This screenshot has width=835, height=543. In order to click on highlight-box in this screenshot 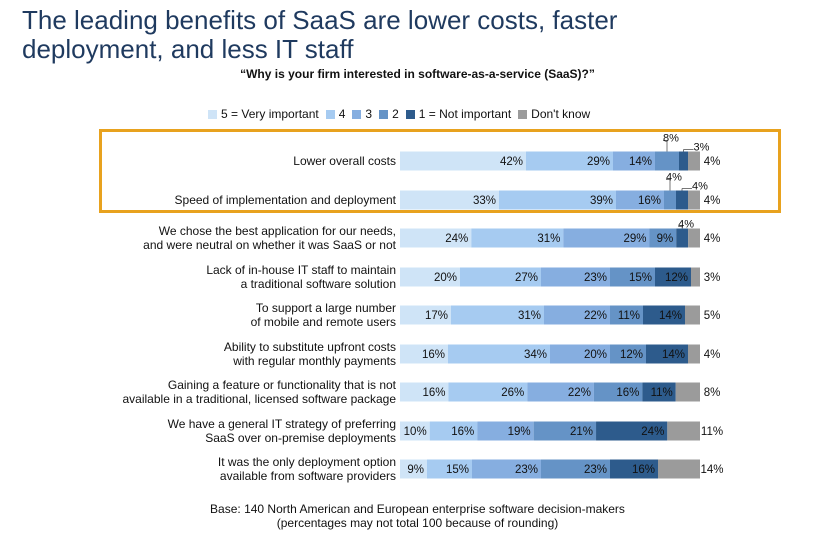, I will do `click(440, 171)`.